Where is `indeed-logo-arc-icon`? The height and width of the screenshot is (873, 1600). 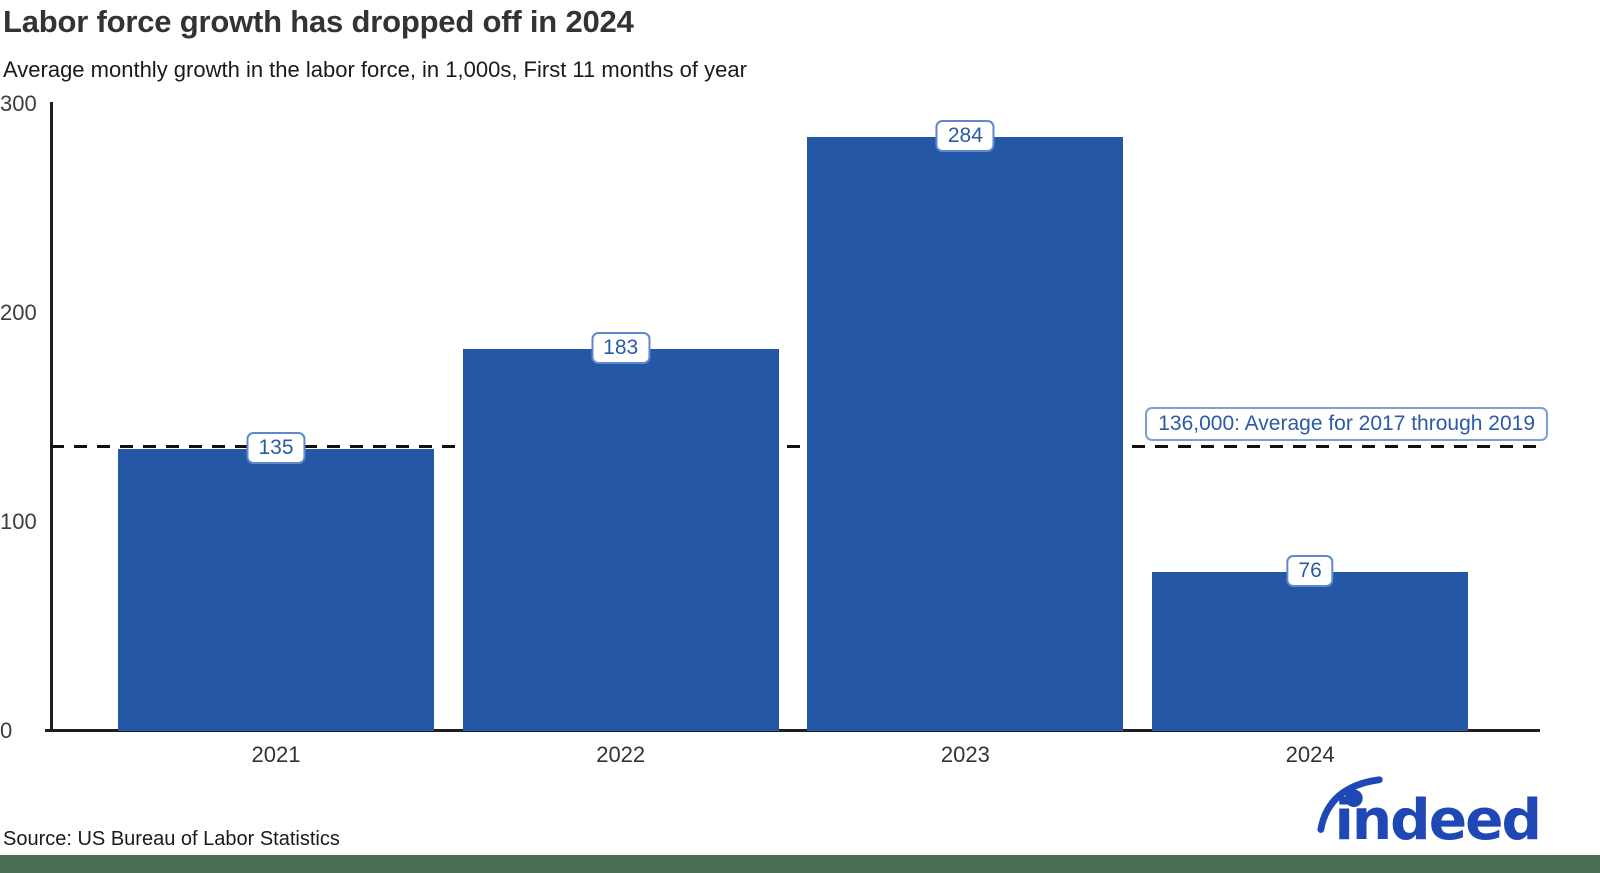 indeed-logo-arc-icon is located at coordinates (1350, 804).